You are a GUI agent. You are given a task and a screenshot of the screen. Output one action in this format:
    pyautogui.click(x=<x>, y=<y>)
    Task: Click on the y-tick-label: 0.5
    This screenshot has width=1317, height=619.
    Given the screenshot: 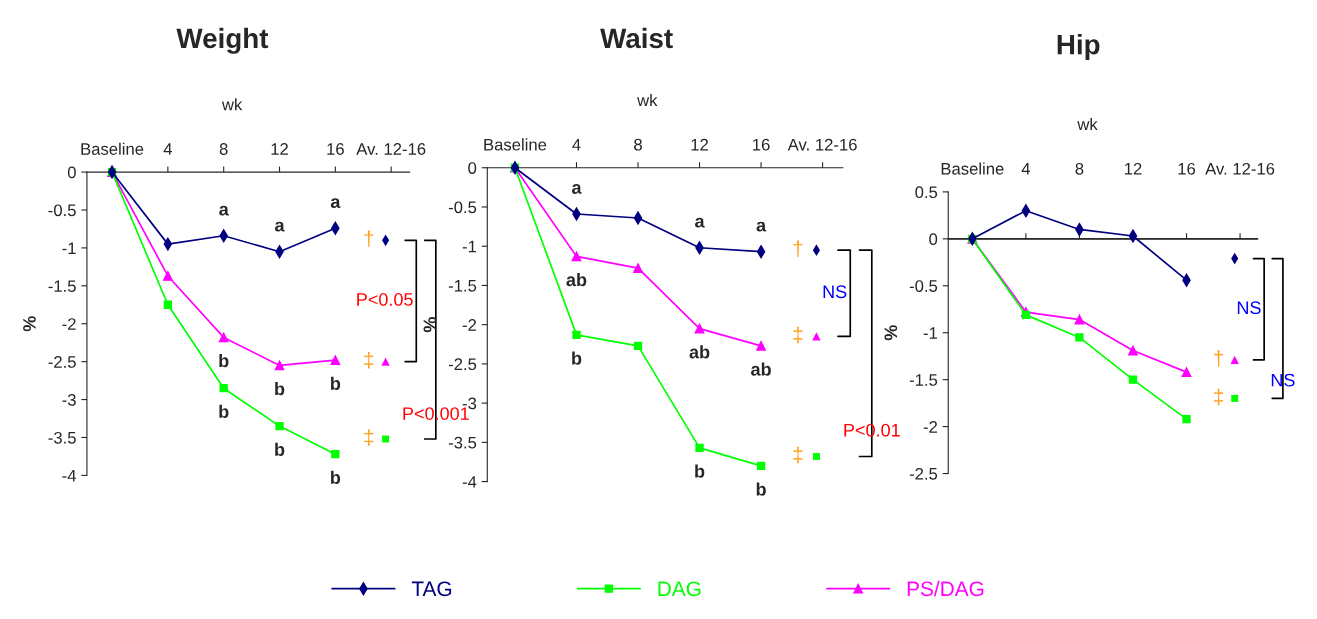 What is the action you would take?
    pyautogui.click(x=926, y=192)
    